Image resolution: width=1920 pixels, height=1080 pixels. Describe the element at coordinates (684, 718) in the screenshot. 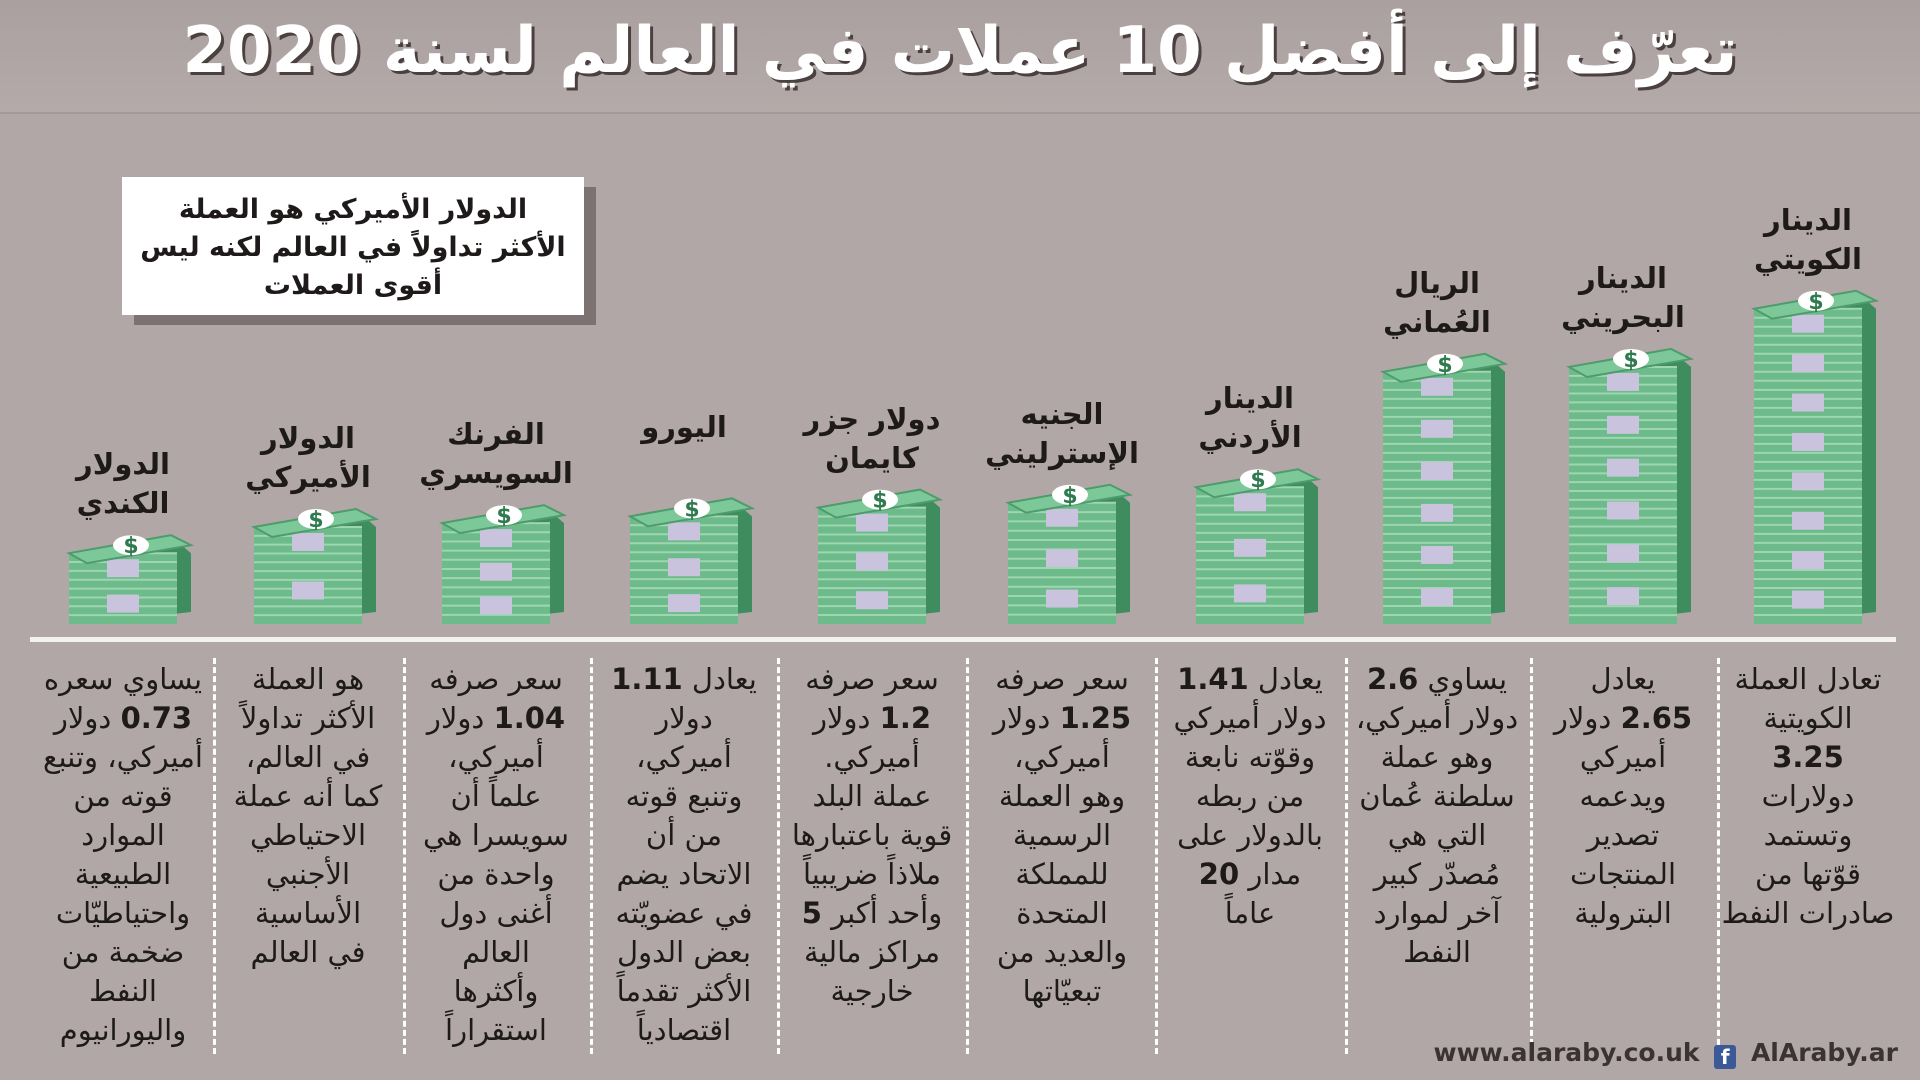

I see `description-line: دولار` at that location.